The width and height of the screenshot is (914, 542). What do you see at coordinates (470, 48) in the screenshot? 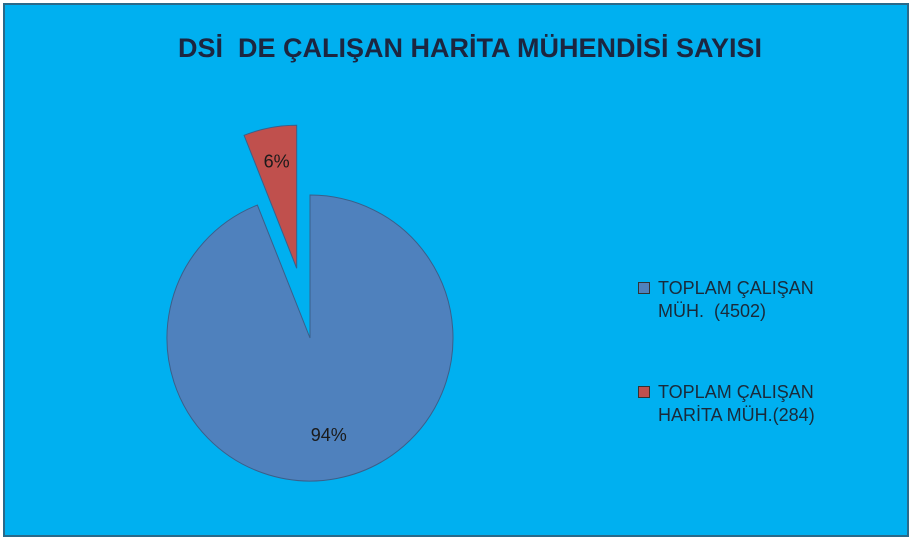
I see `chart-title: DSİ DE ÇALIŞAN HARİTA MÜHENDİSİ SAYISI` at bounding box center [470, 48].